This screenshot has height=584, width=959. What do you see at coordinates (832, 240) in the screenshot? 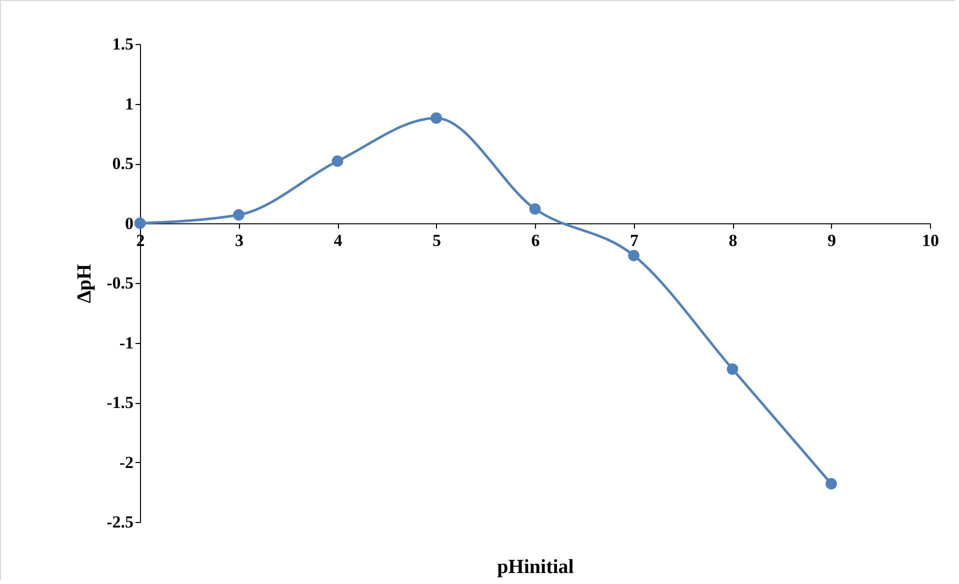
I see `x-tick-label: 9` at bounding box center [832, 240].